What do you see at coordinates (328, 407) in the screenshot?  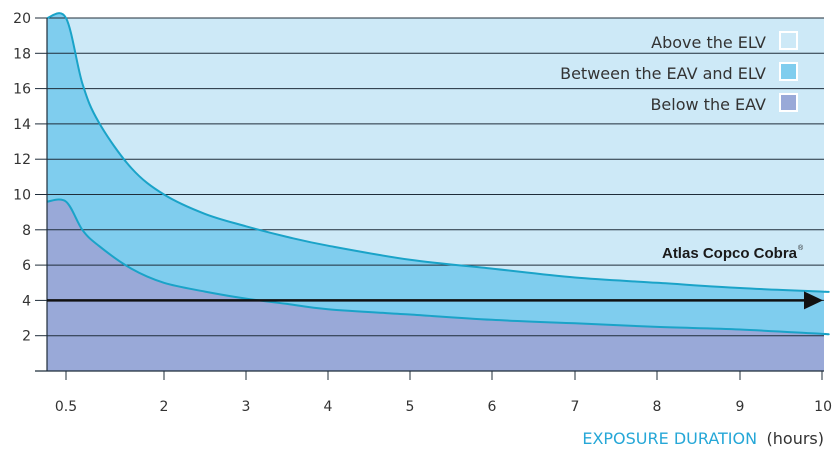 I see `x-tick-label-4: 4` at bounding box center [328, 407].